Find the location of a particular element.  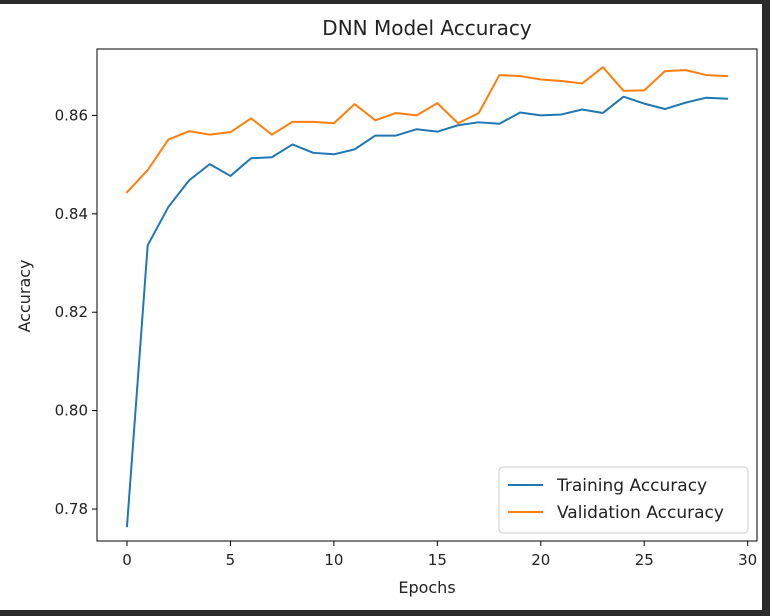

x-tick-label: 15 is located at coordinates (437, 560).